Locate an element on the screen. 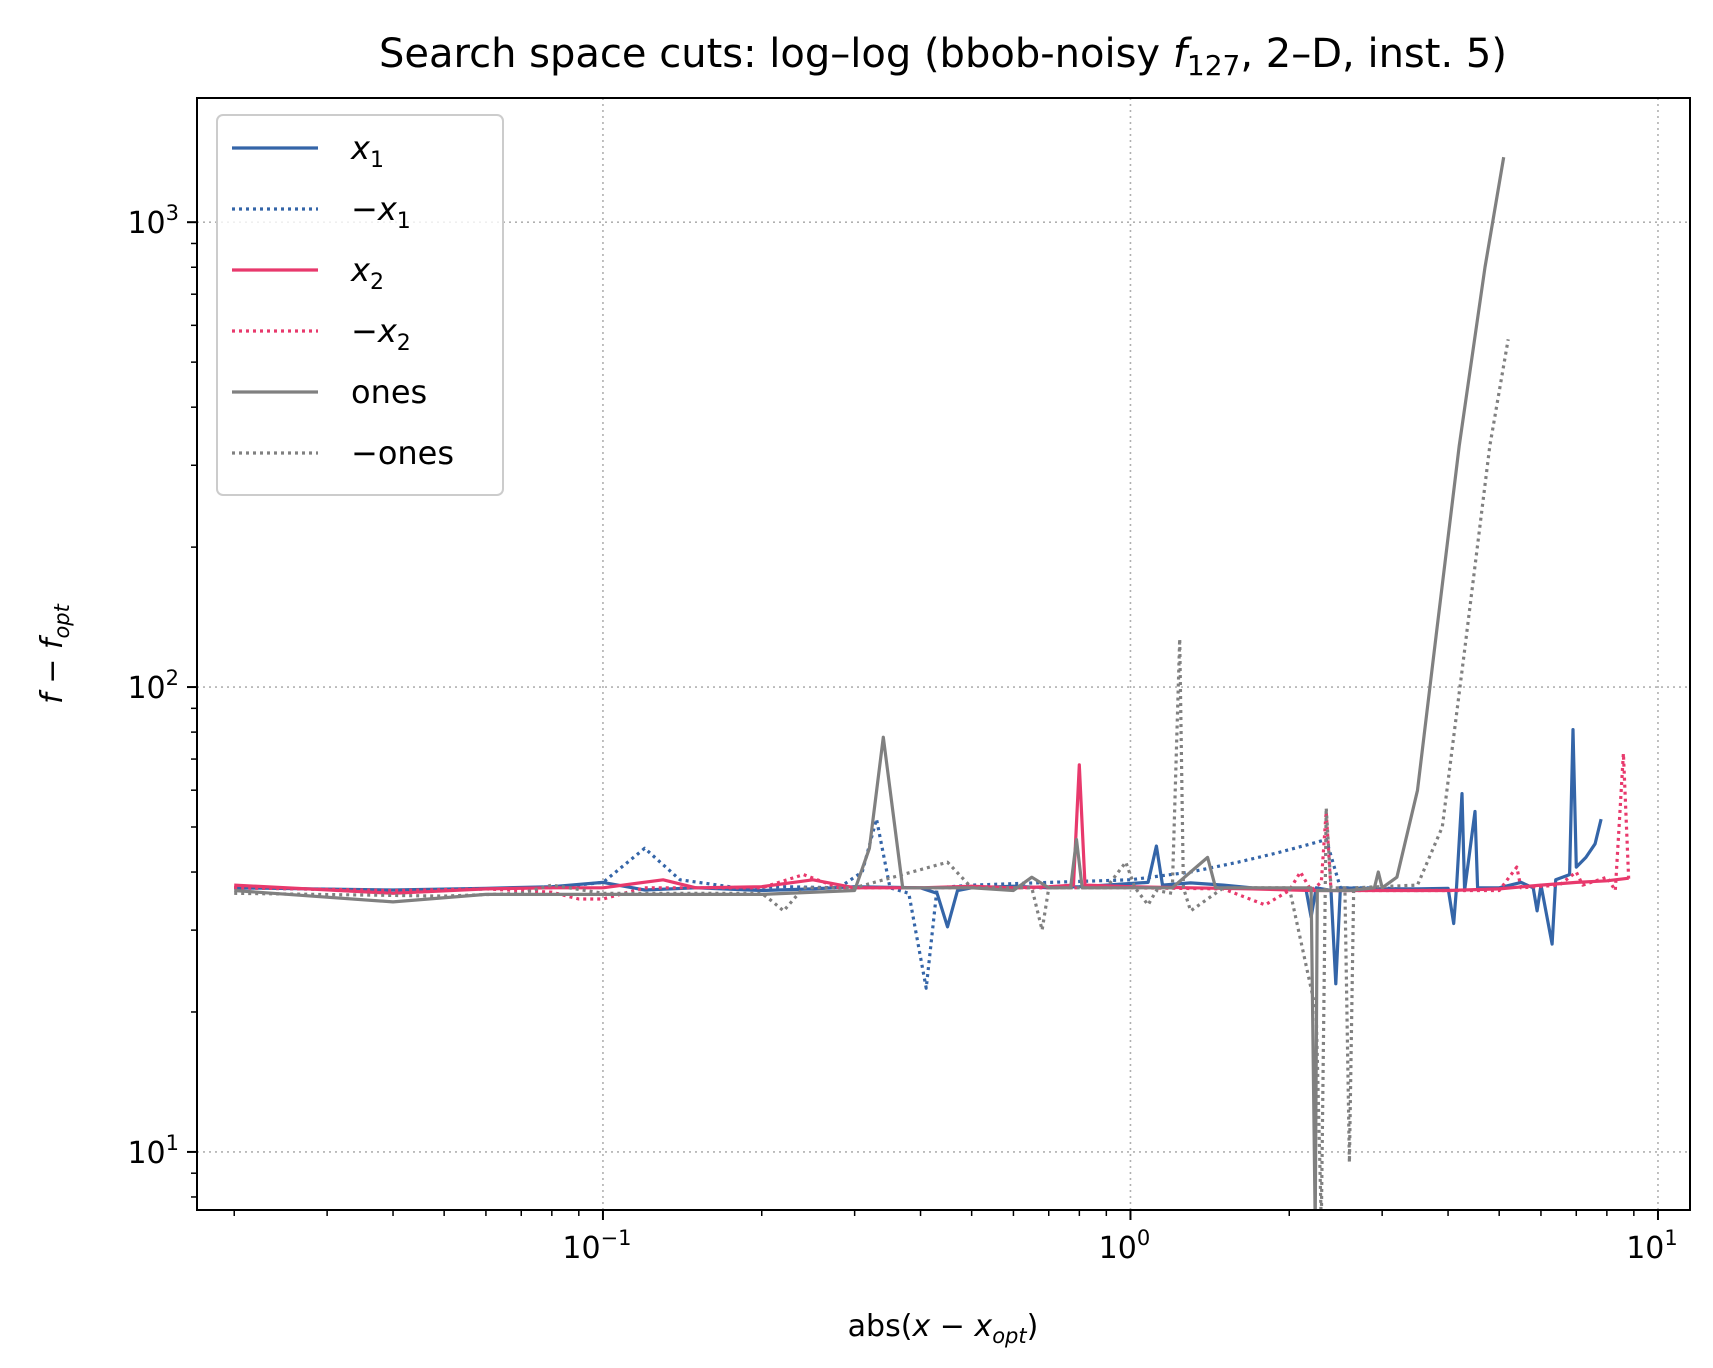 The height and width of the screenshot is (1368, 1713). x-axis-label-suffix: ) is located at coordinates (1033, 1326).